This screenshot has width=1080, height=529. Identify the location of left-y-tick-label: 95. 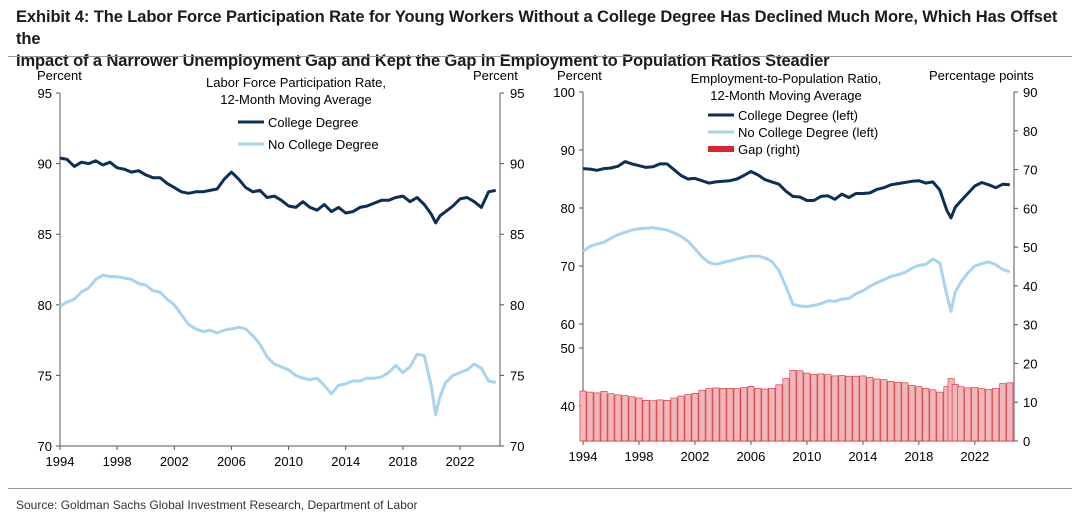
(45, 93).